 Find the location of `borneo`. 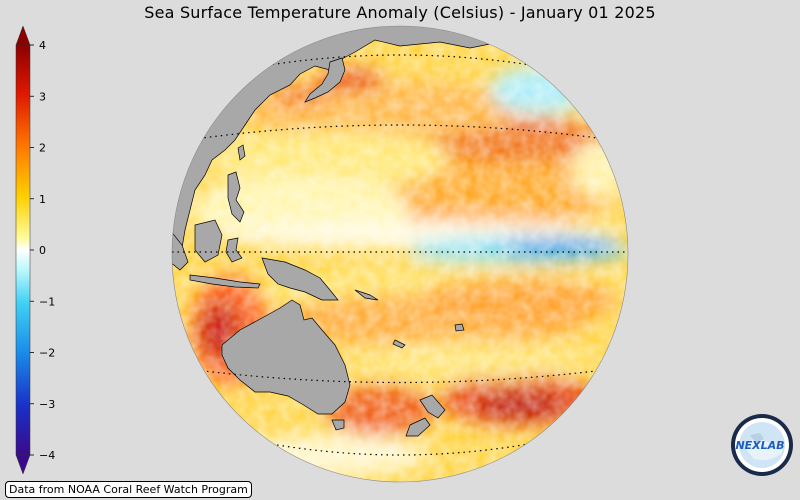

borneo is located at coordinates (208, 241).